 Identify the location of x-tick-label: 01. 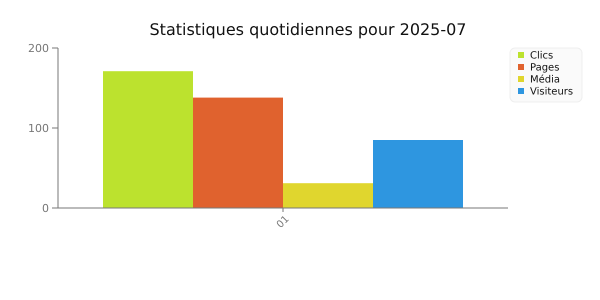
(283, 222).